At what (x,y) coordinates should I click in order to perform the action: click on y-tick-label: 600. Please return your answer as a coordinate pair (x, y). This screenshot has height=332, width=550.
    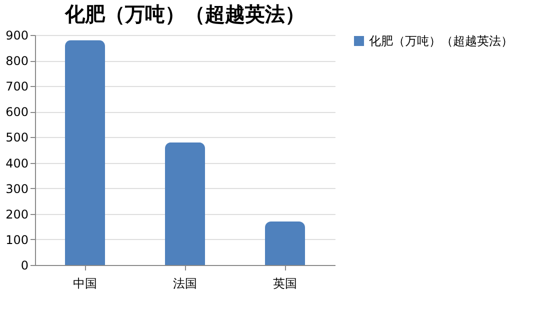
    Looking at the image, I should click on (17, 112).